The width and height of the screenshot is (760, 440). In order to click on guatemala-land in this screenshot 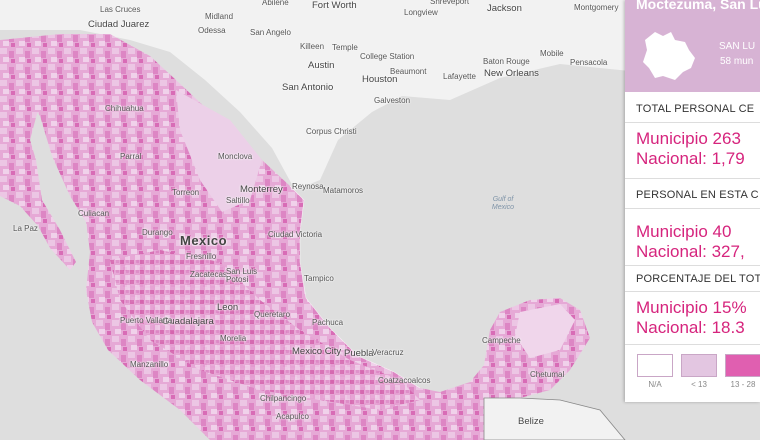, I will do `click(554, 418)`.